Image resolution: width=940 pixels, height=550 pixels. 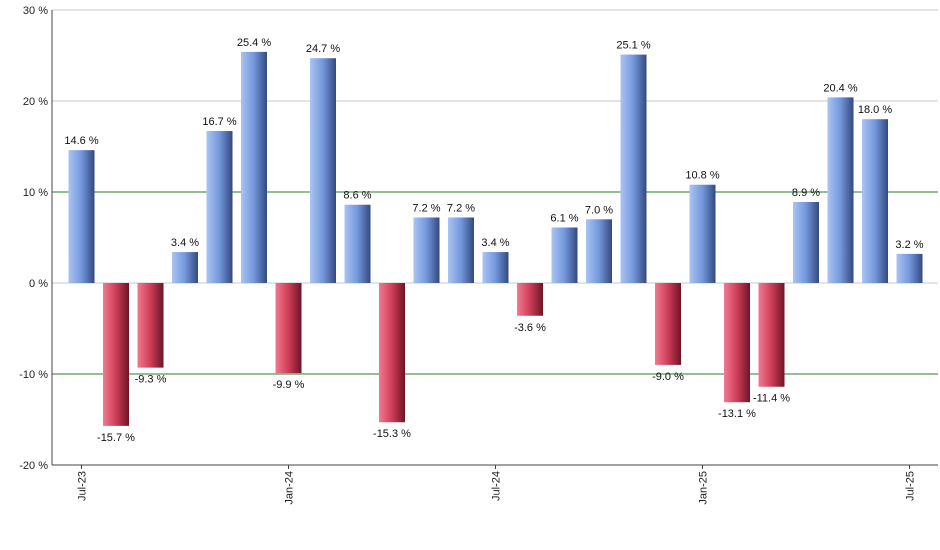 I want to click on data-label: -9.0 %, so click(x=668, y=377).